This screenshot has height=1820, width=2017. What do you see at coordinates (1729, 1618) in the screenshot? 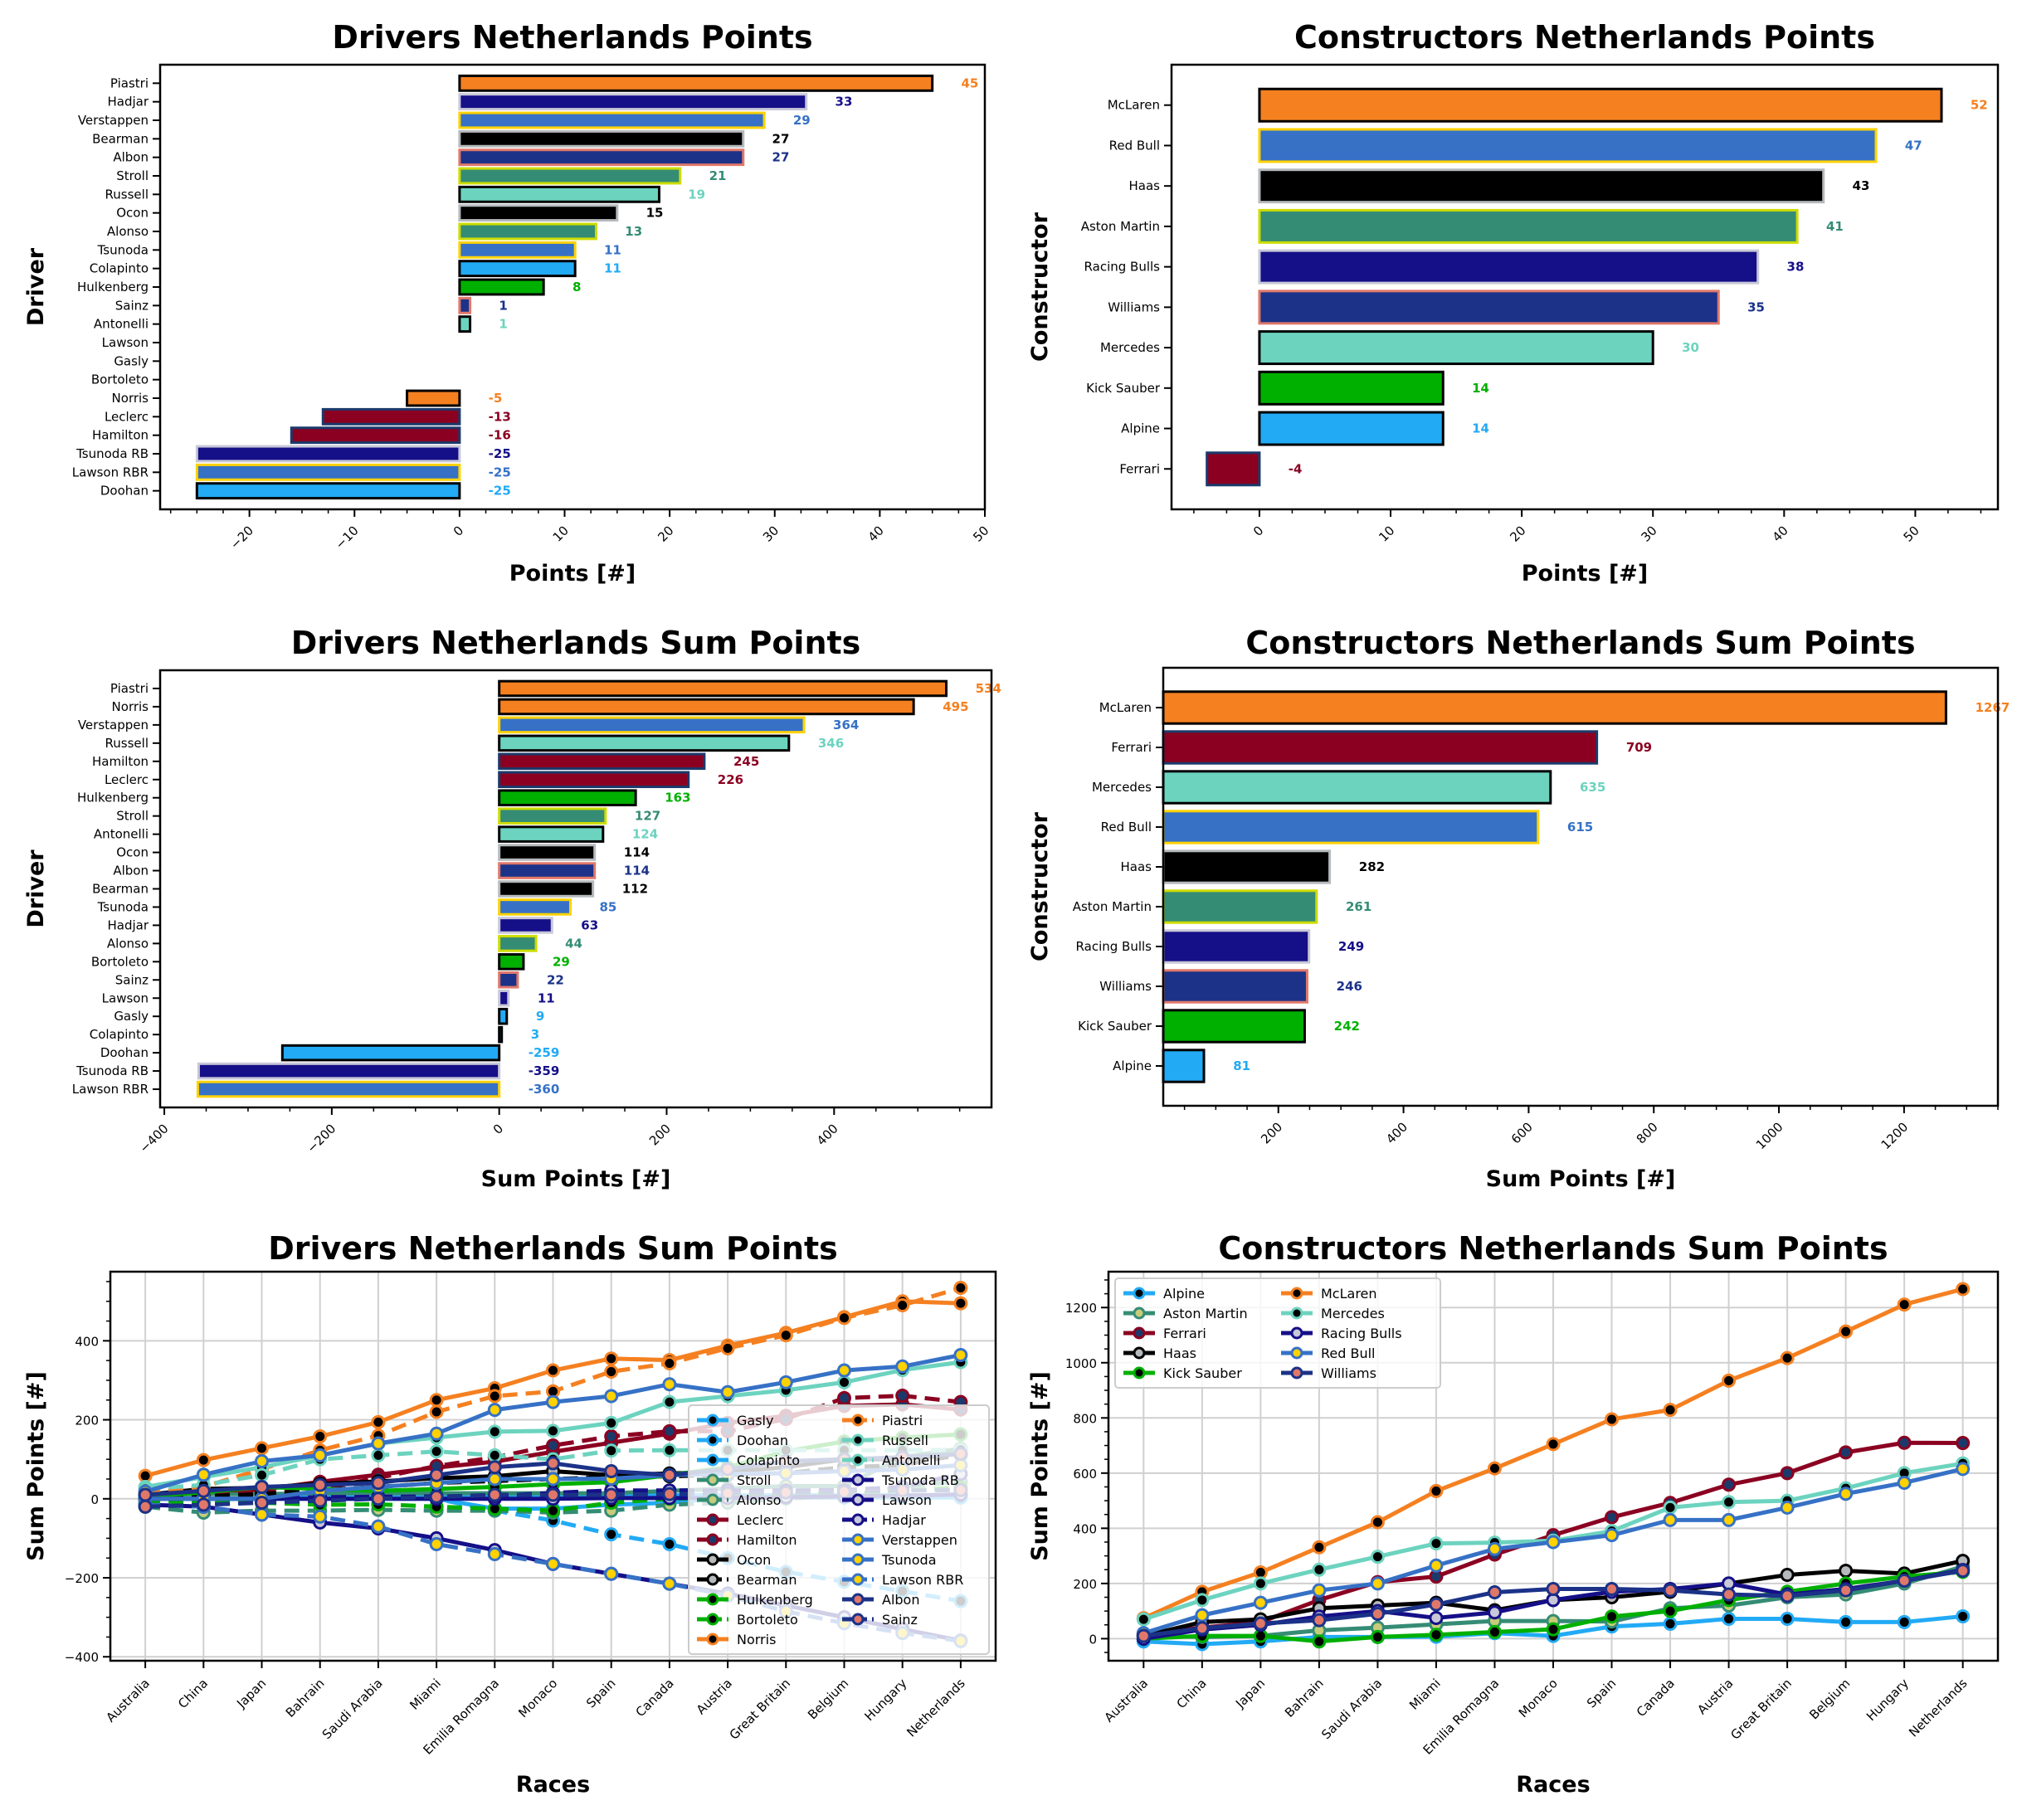
I see `point-alpine` at bounding box center [1729, 1618].